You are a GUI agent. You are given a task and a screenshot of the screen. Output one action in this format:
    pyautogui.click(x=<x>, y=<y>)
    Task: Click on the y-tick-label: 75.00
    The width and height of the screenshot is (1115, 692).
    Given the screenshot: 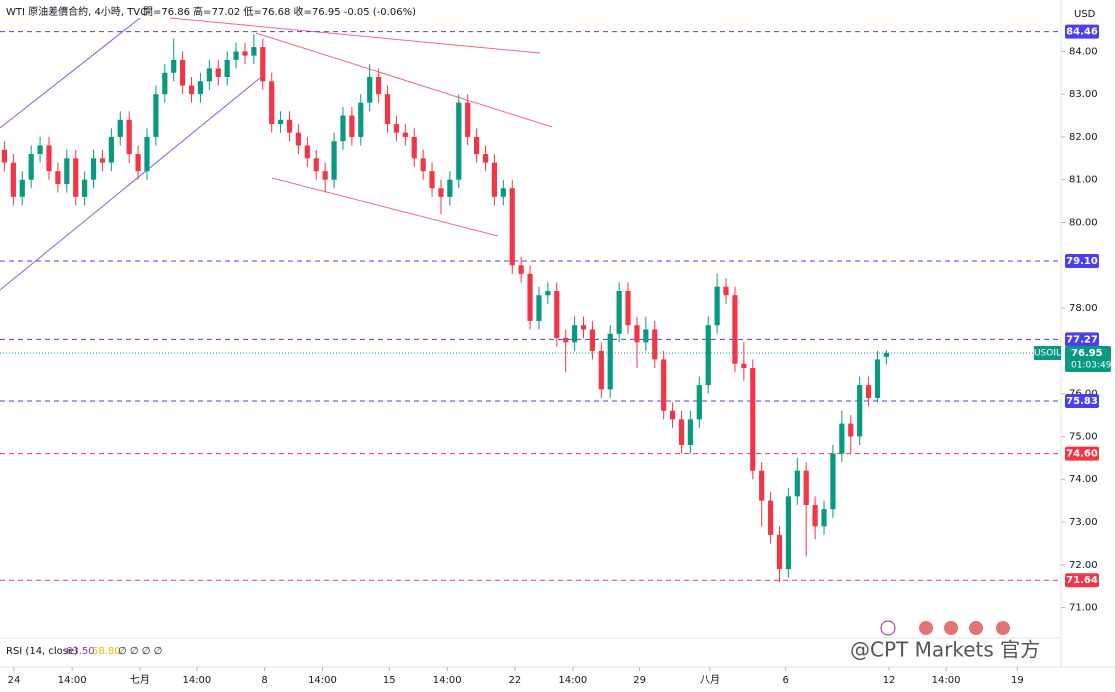 What is the action you would take?
    pyautogui.click(x=1083, y=436)
    